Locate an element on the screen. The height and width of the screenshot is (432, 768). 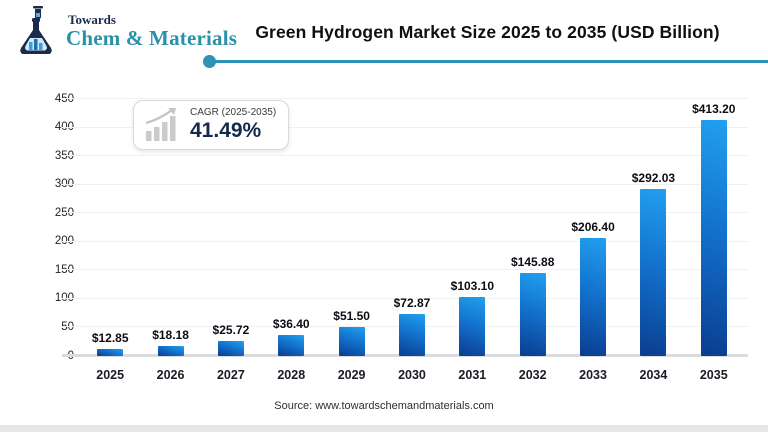
source-note: Source: www.towardschemandmaterials.com is located at coordinates (384, 406).